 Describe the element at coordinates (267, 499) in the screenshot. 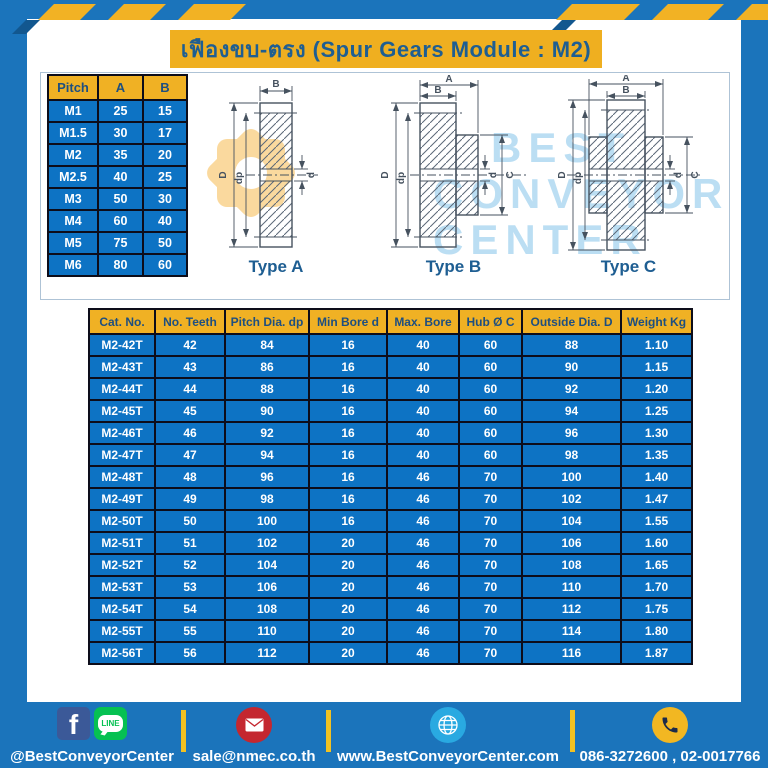

I see `table-cell: 98` at that location.